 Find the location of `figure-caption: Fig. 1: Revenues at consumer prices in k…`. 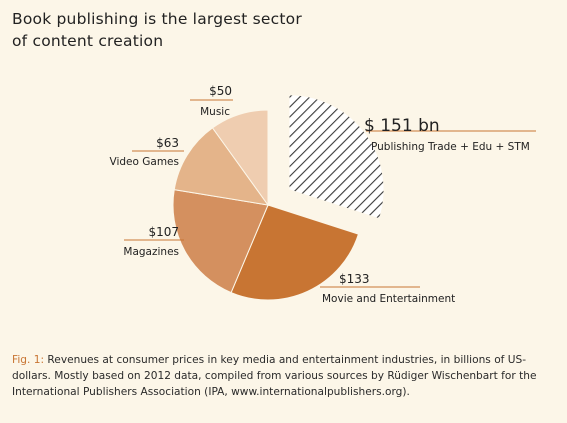

figure-caption: Fig. 1: Revenues at consumer prices in k… is located at coordinates (286, 376).